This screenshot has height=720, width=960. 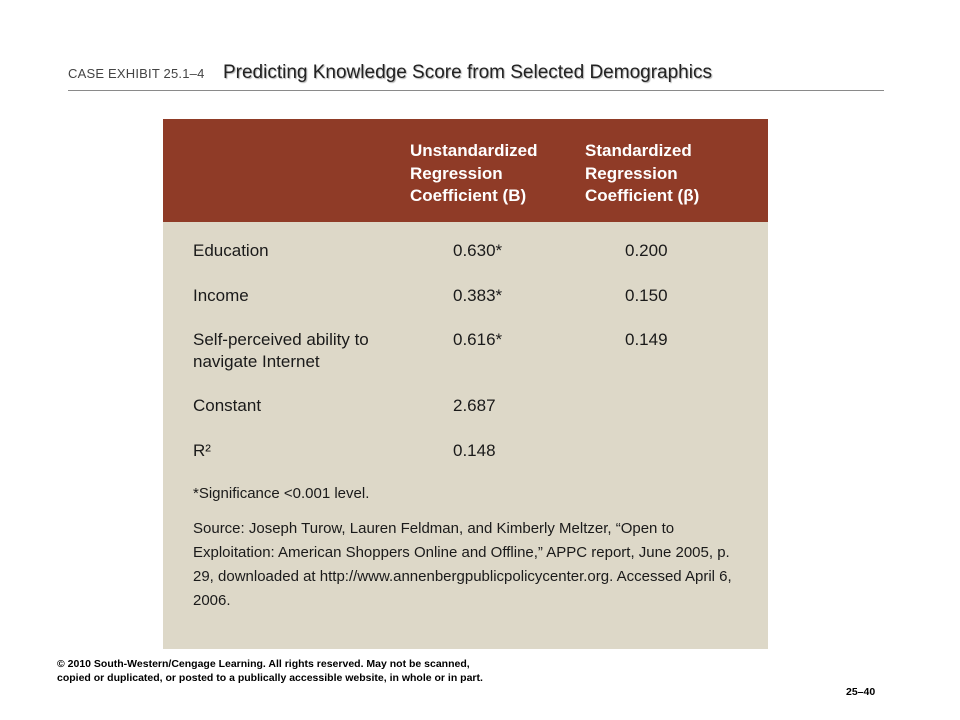 I want to click on cell-income-b: 0.383*, so click(x=478, y=295).